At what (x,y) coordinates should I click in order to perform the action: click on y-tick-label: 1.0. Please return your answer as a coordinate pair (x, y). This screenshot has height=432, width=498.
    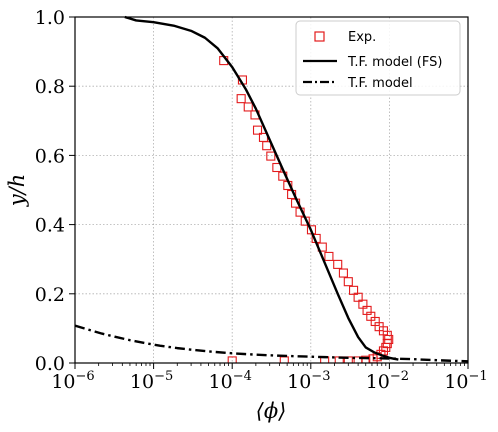
    Looking at the image, I should click on (50, 18).